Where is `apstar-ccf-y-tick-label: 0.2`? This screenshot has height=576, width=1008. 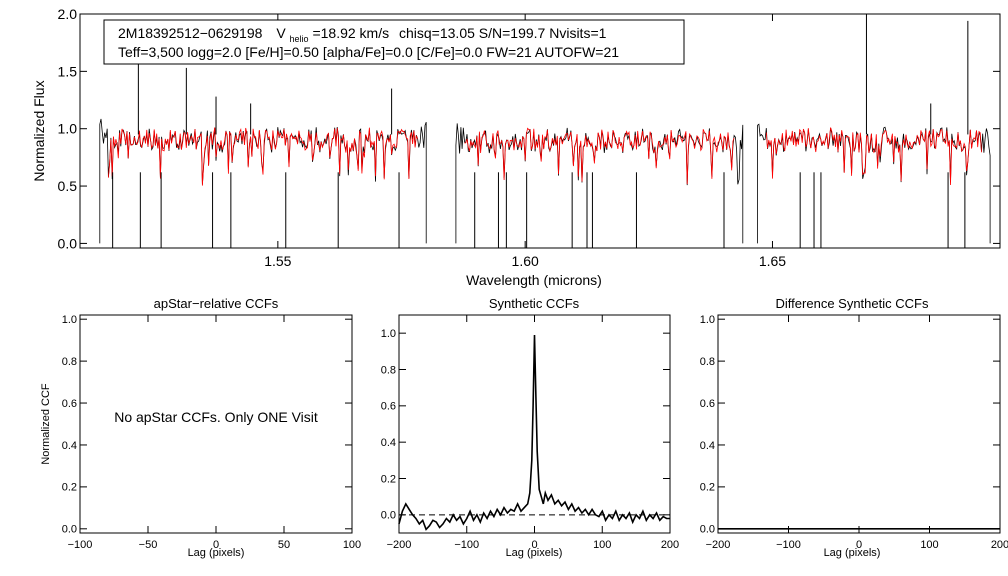 apstar-ccf-y-tick-label: 0.2 is located at coordinates (69, 488).